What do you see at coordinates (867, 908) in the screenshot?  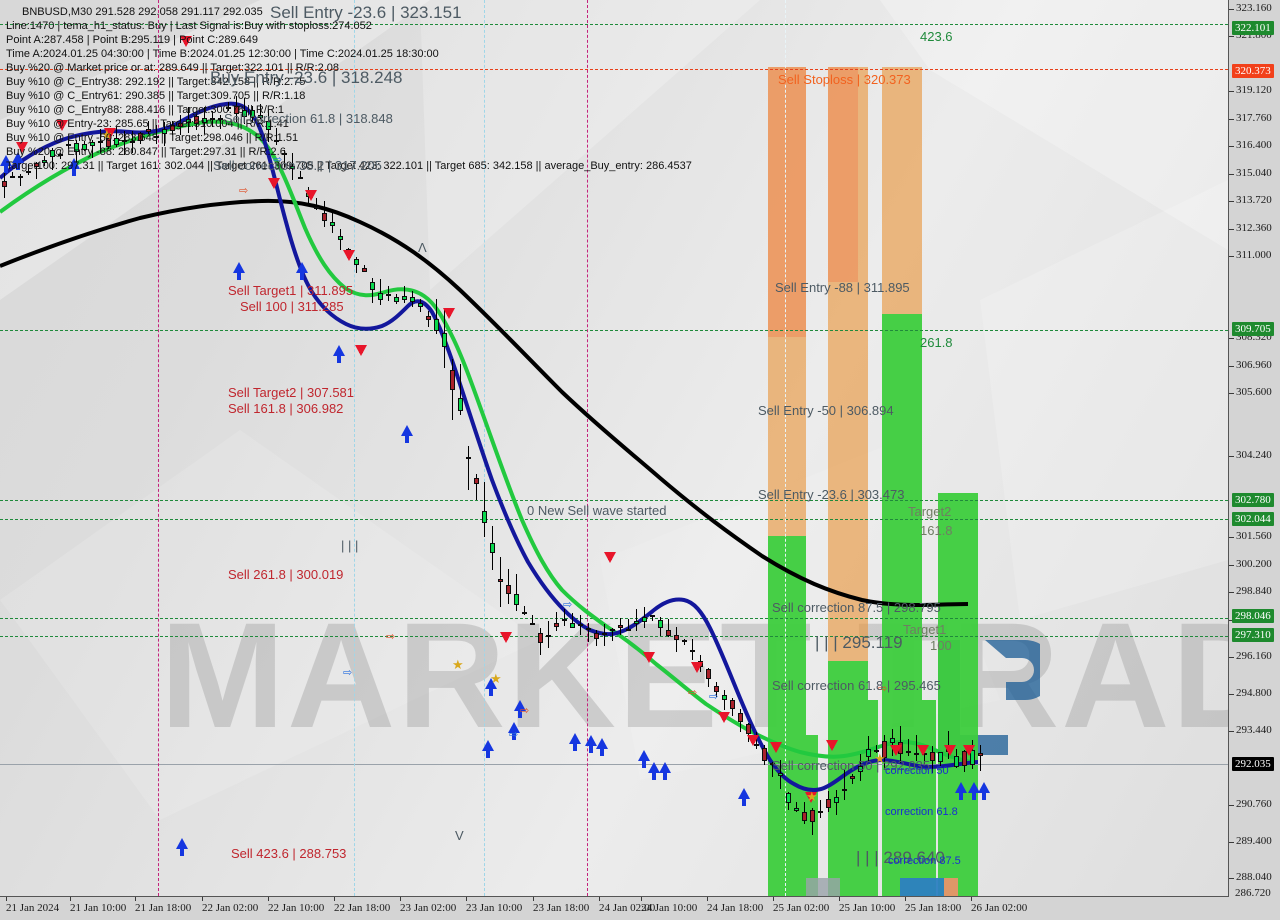 I see `time-tick-label: 25 Jan 10:00` at bounding box center [867, 908].